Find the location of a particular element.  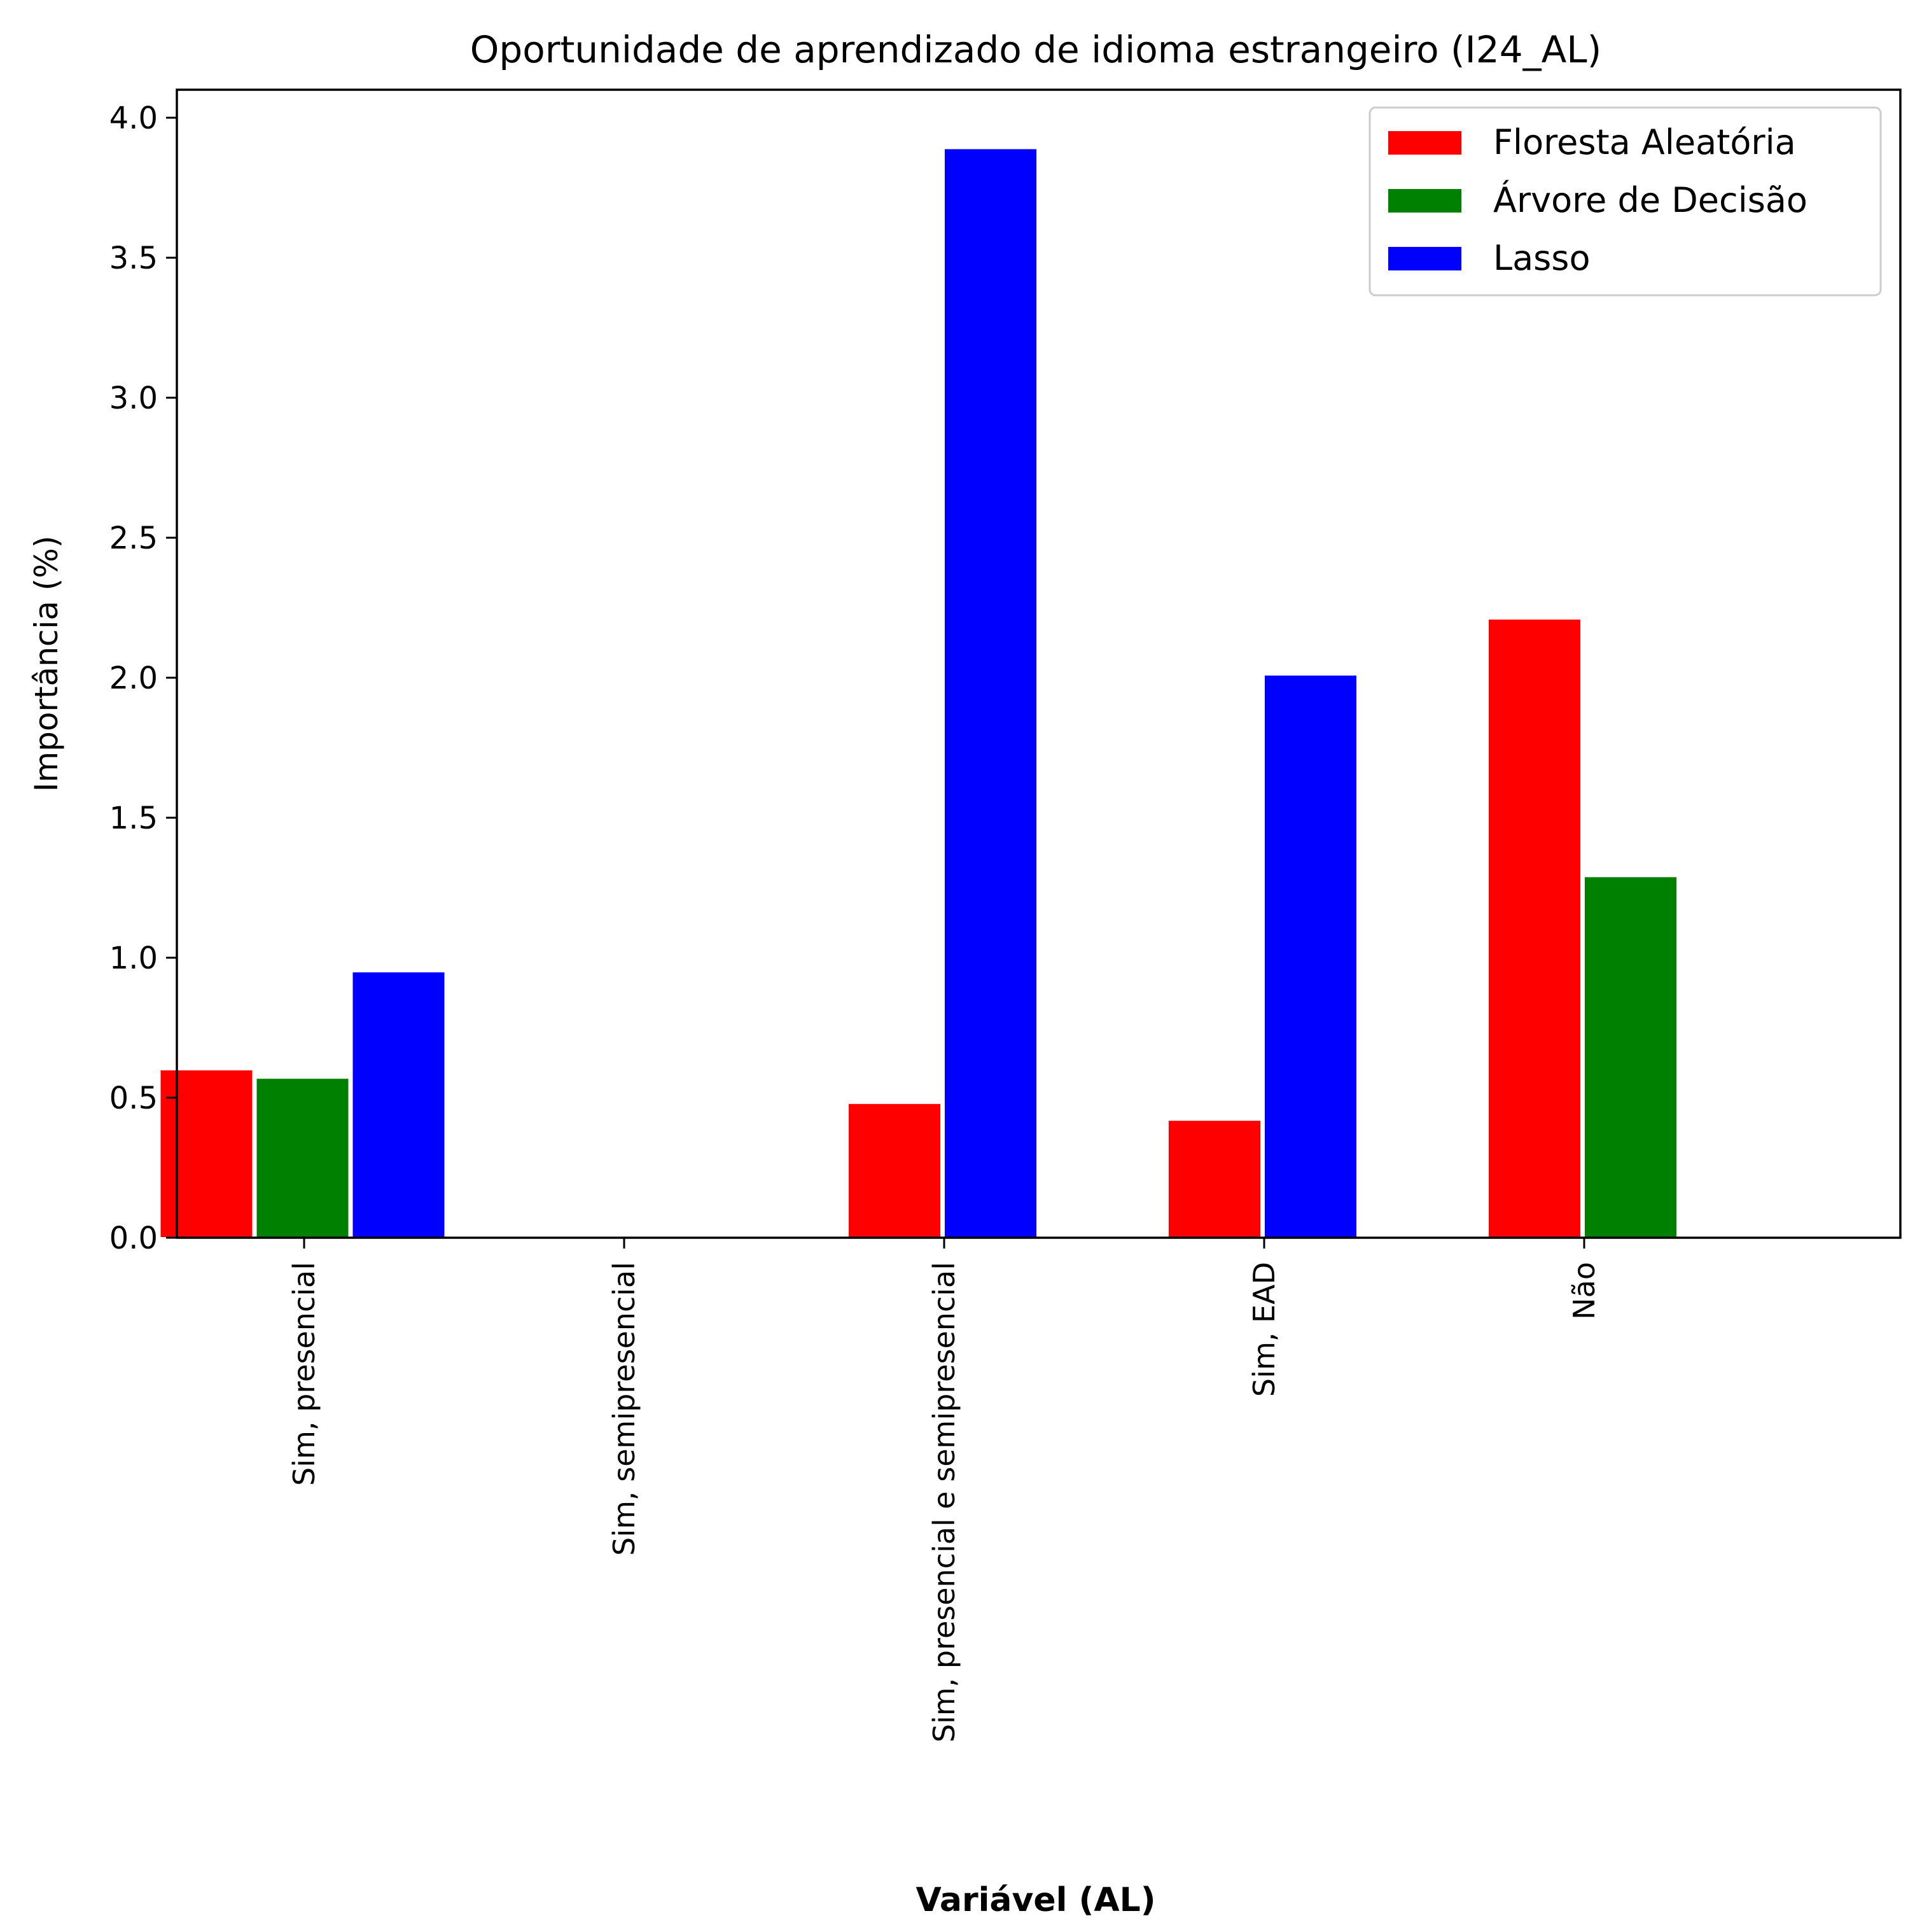

legend-frame is located at coordinates (1625, 201).